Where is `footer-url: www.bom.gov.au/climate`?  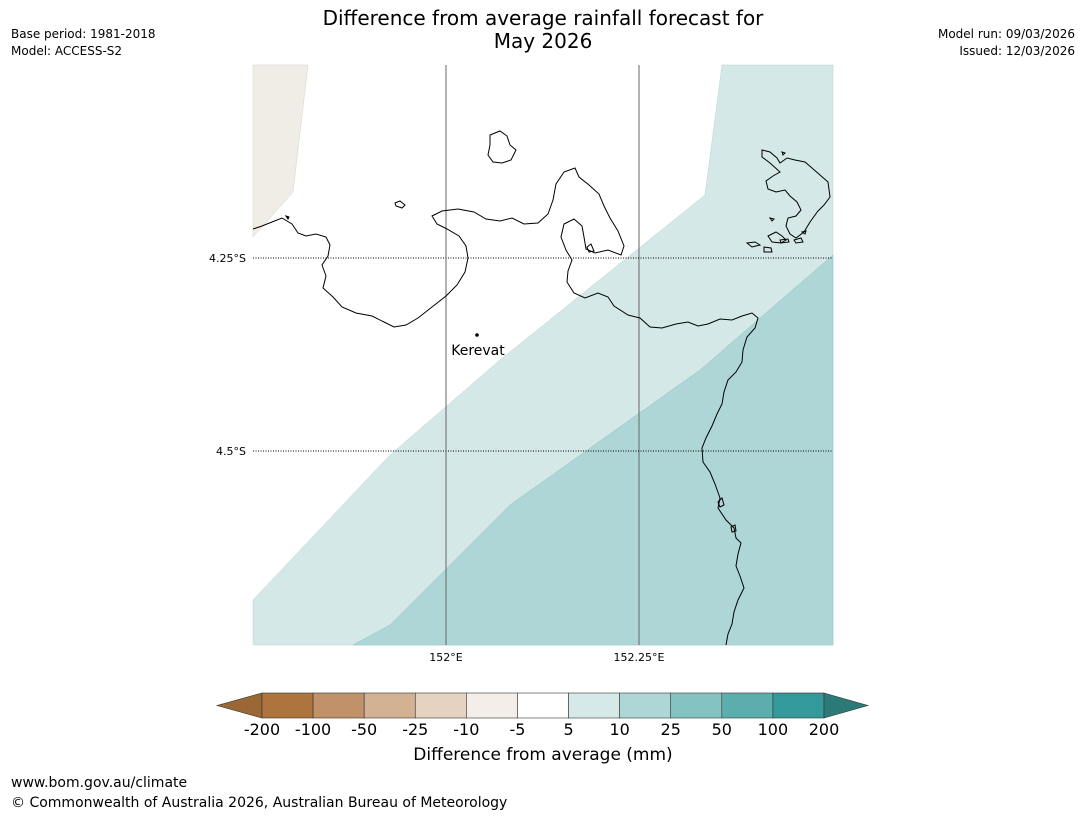 footer-url: www.bom.gov.au/climate is located at coordinates (99, 783).